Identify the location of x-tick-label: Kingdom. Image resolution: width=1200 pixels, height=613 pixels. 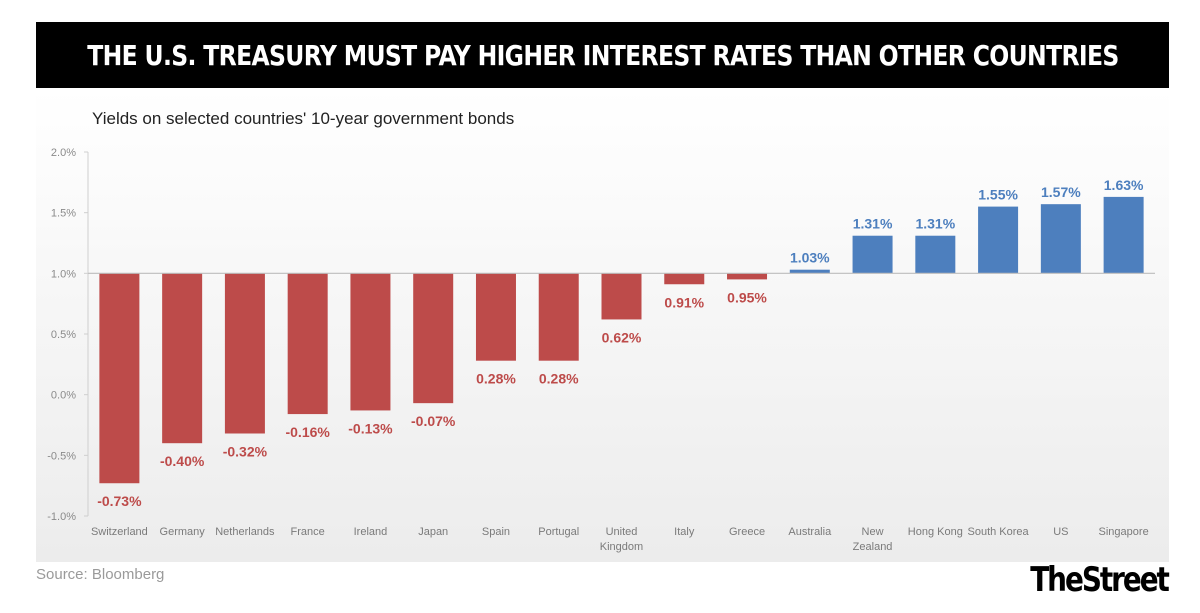
(621, 547).